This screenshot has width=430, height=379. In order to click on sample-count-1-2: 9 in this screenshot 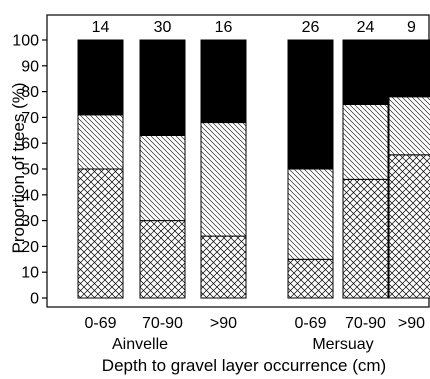, I will do `click(411, 27)`.